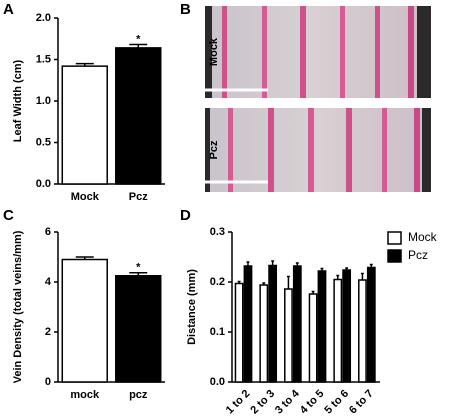  What do you see at coordinates (238, 402) in the screenshot?
I see `x-tick-label: 1 to 2` at bounding box center [238, 402].